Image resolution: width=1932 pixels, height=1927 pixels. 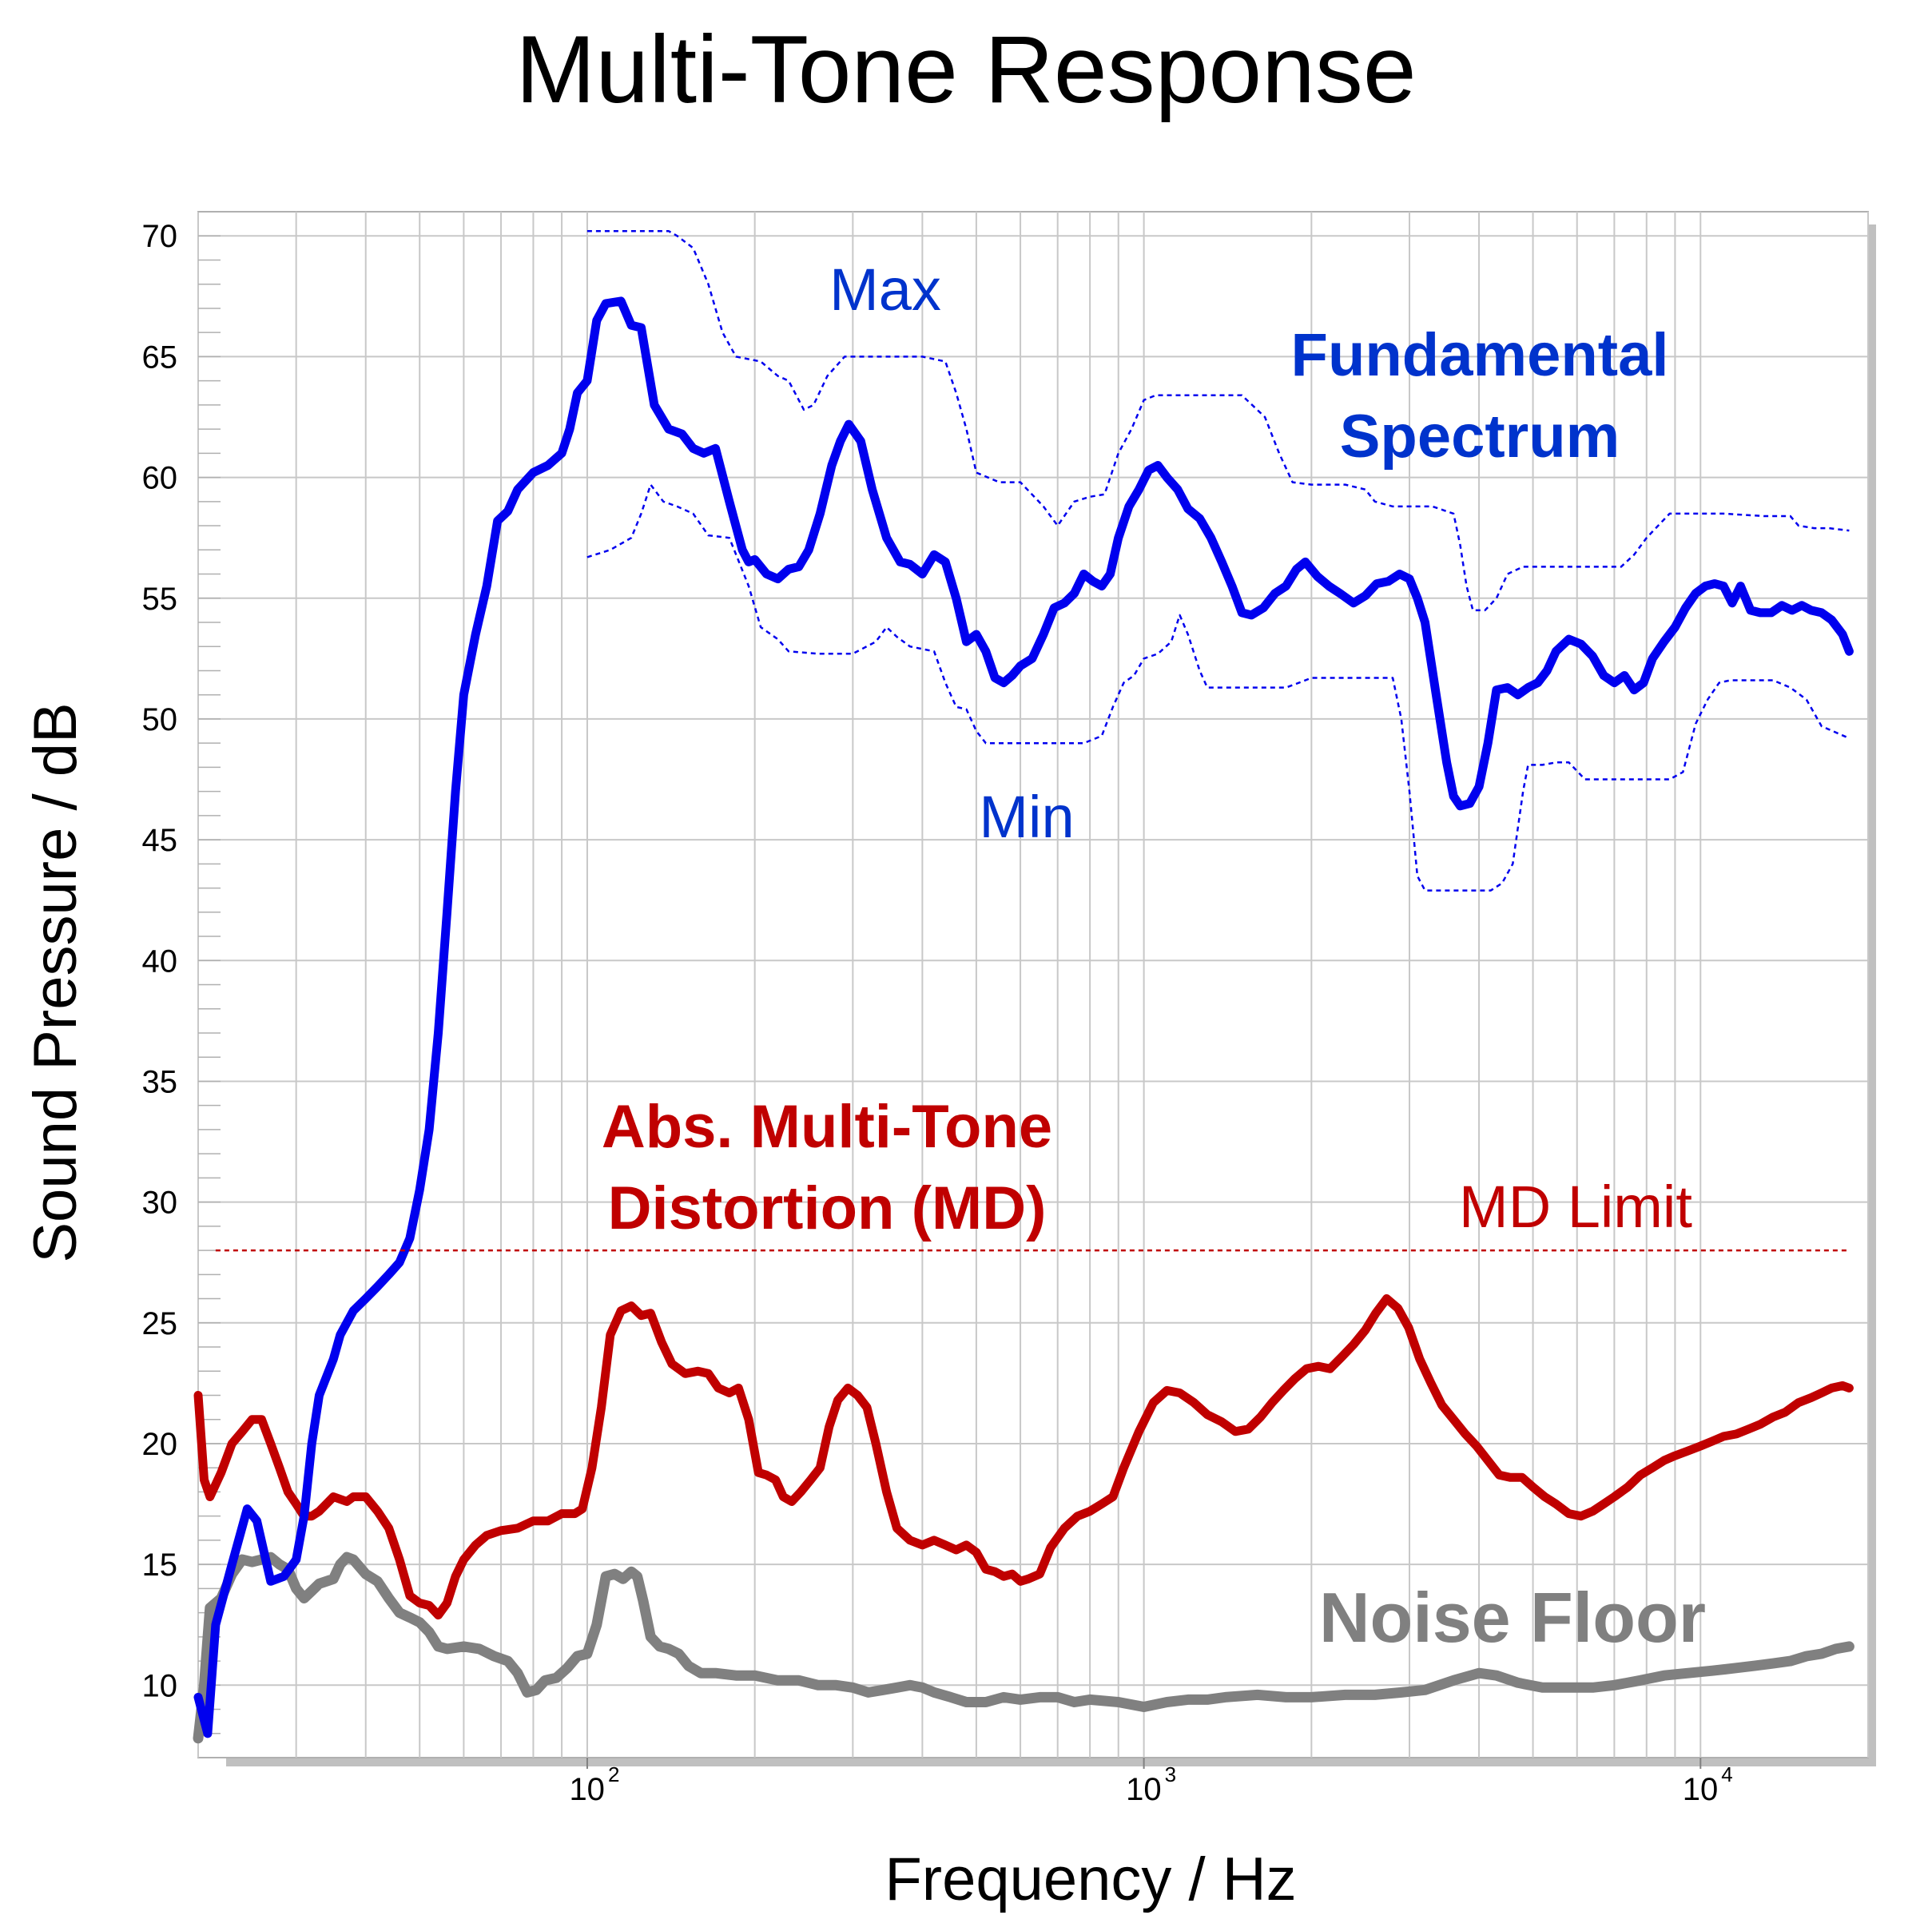 What do you see at coordinates (1480, 437) in the screenshot?
I see `fundamental-label-line2: Spectrum` at bounding box center [1480, 437].